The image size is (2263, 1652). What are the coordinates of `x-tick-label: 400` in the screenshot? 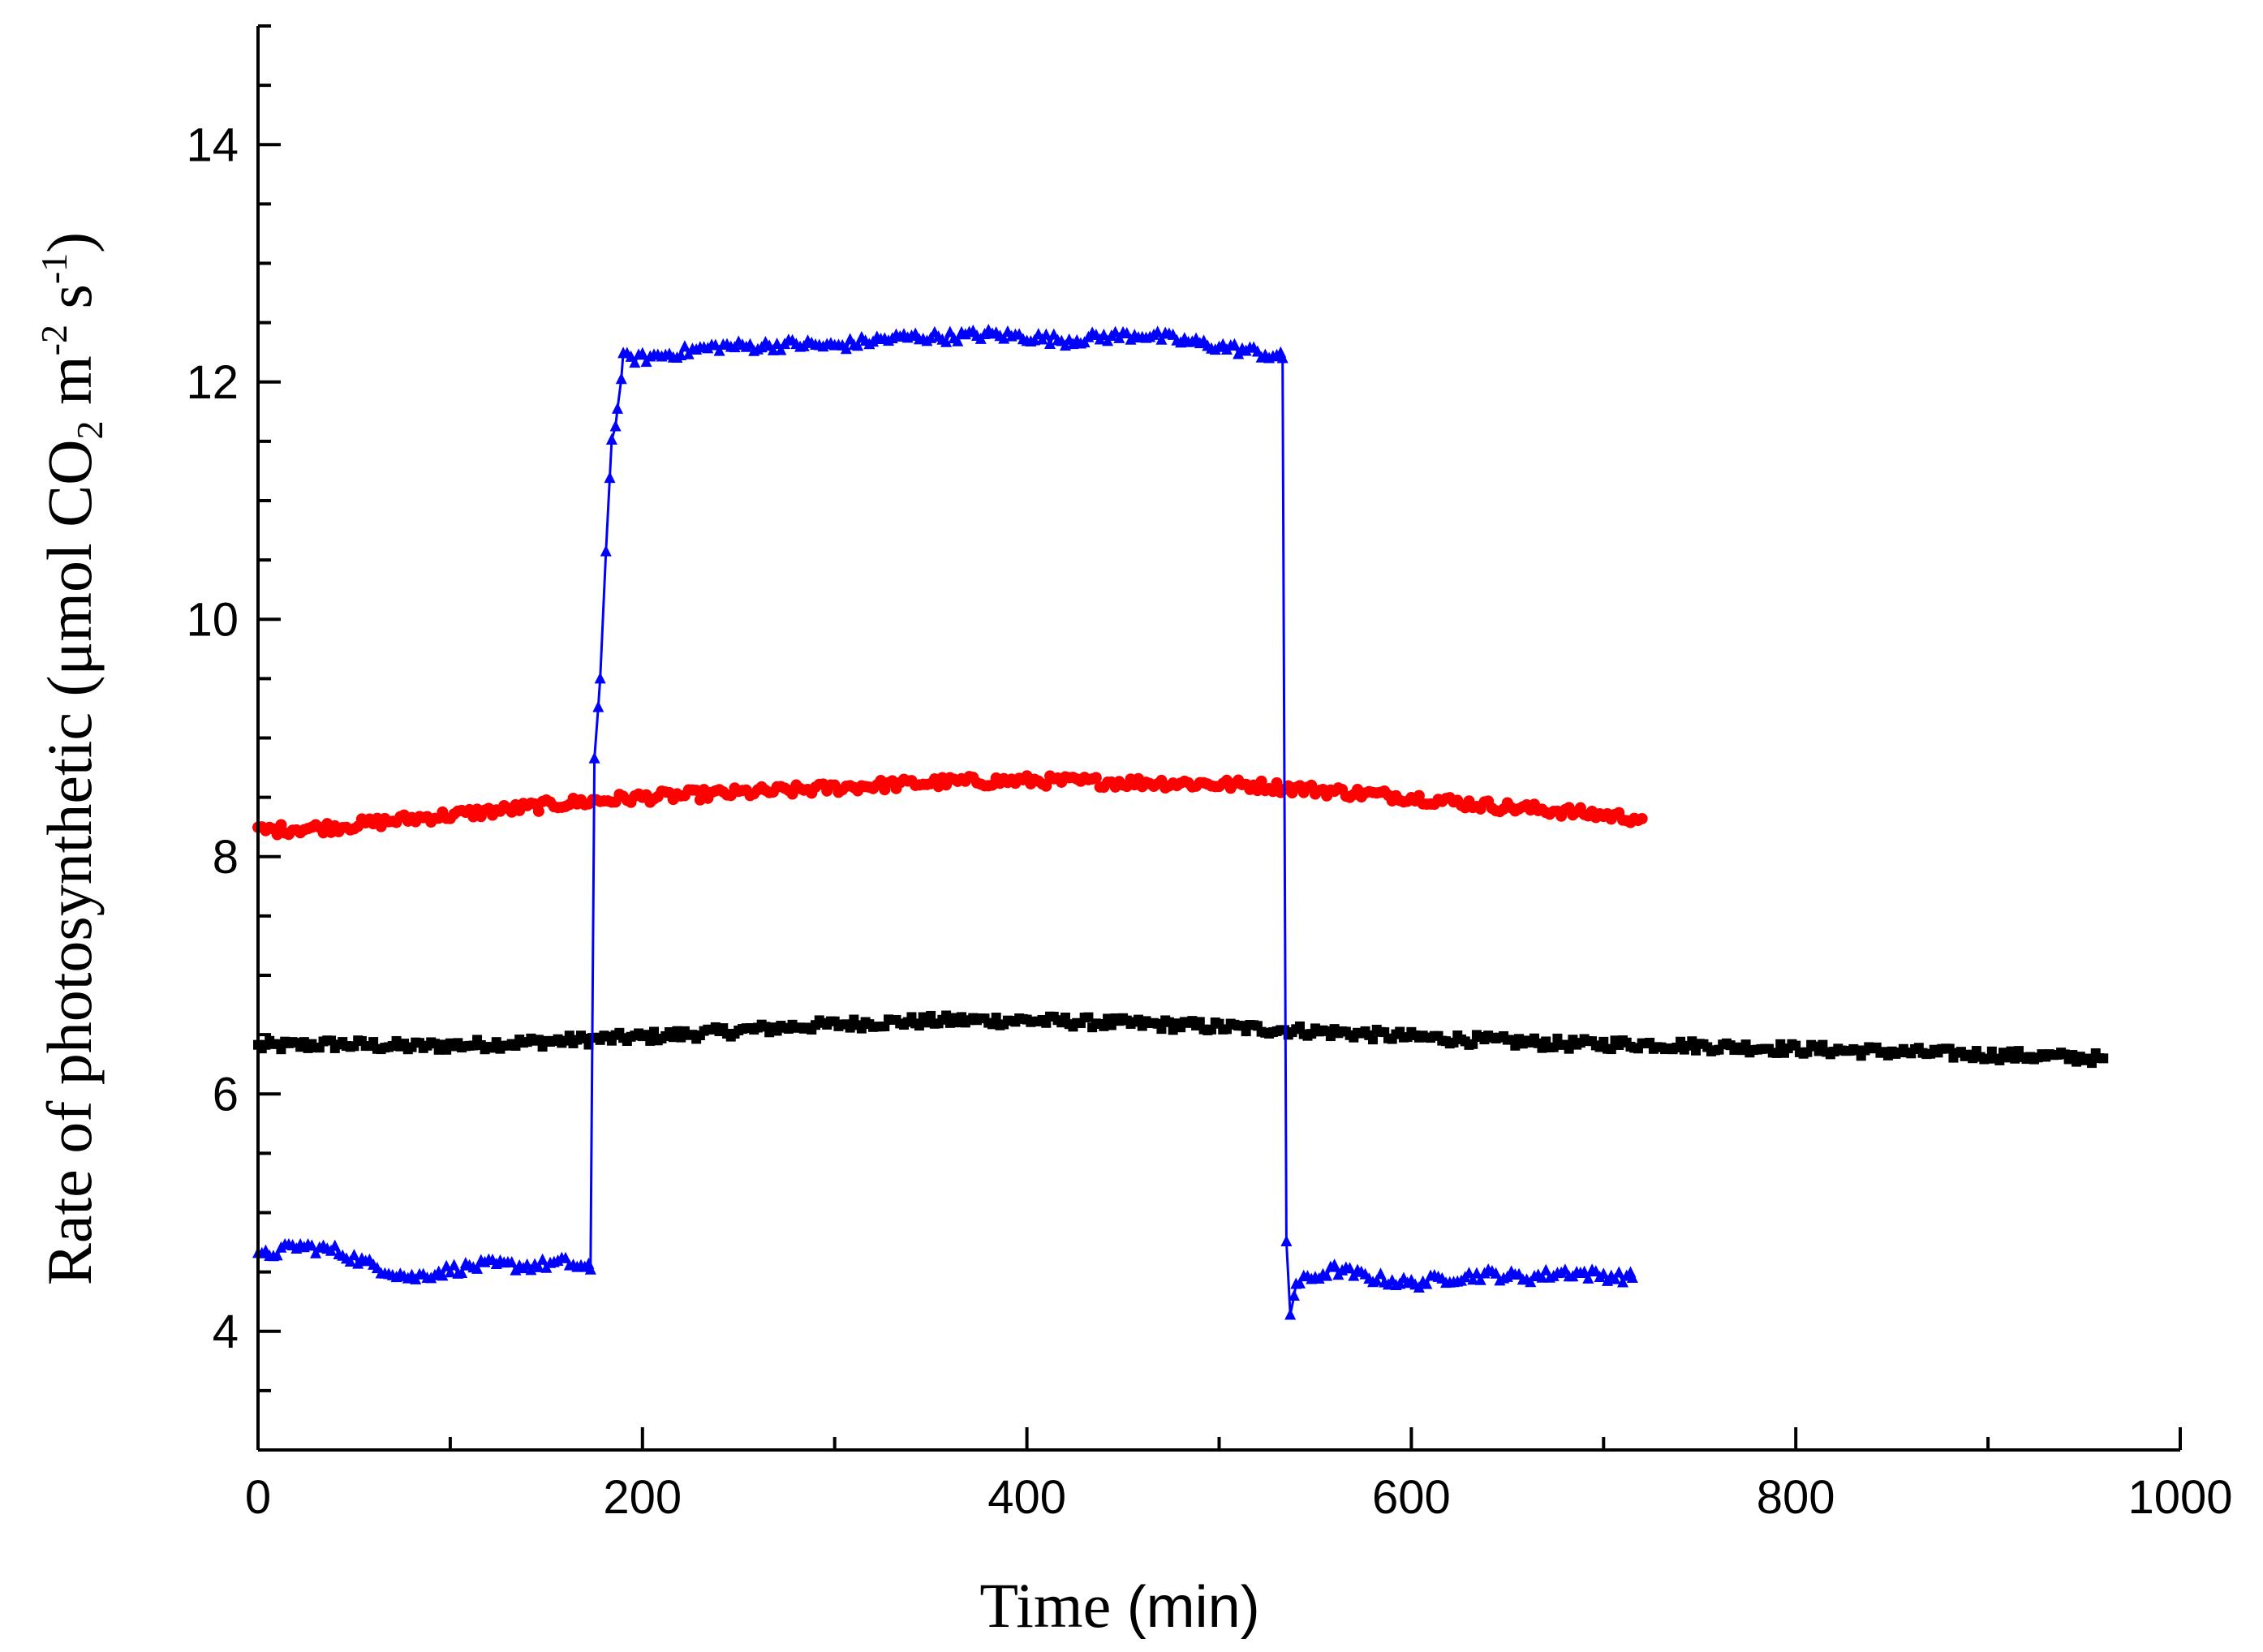 It's located at (1026, 1497).